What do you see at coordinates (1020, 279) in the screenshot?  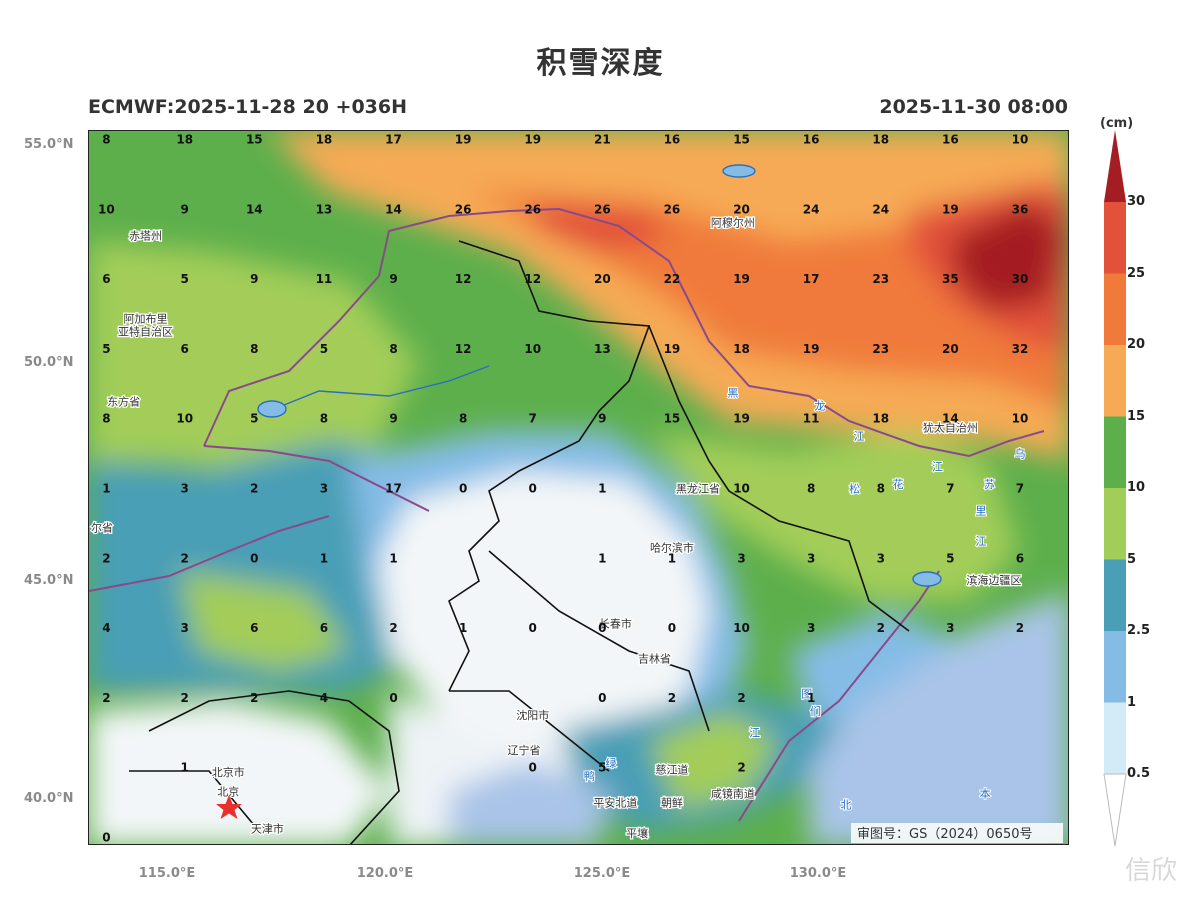 I see `grid-value: 30` at bounding box center [1020, 279].